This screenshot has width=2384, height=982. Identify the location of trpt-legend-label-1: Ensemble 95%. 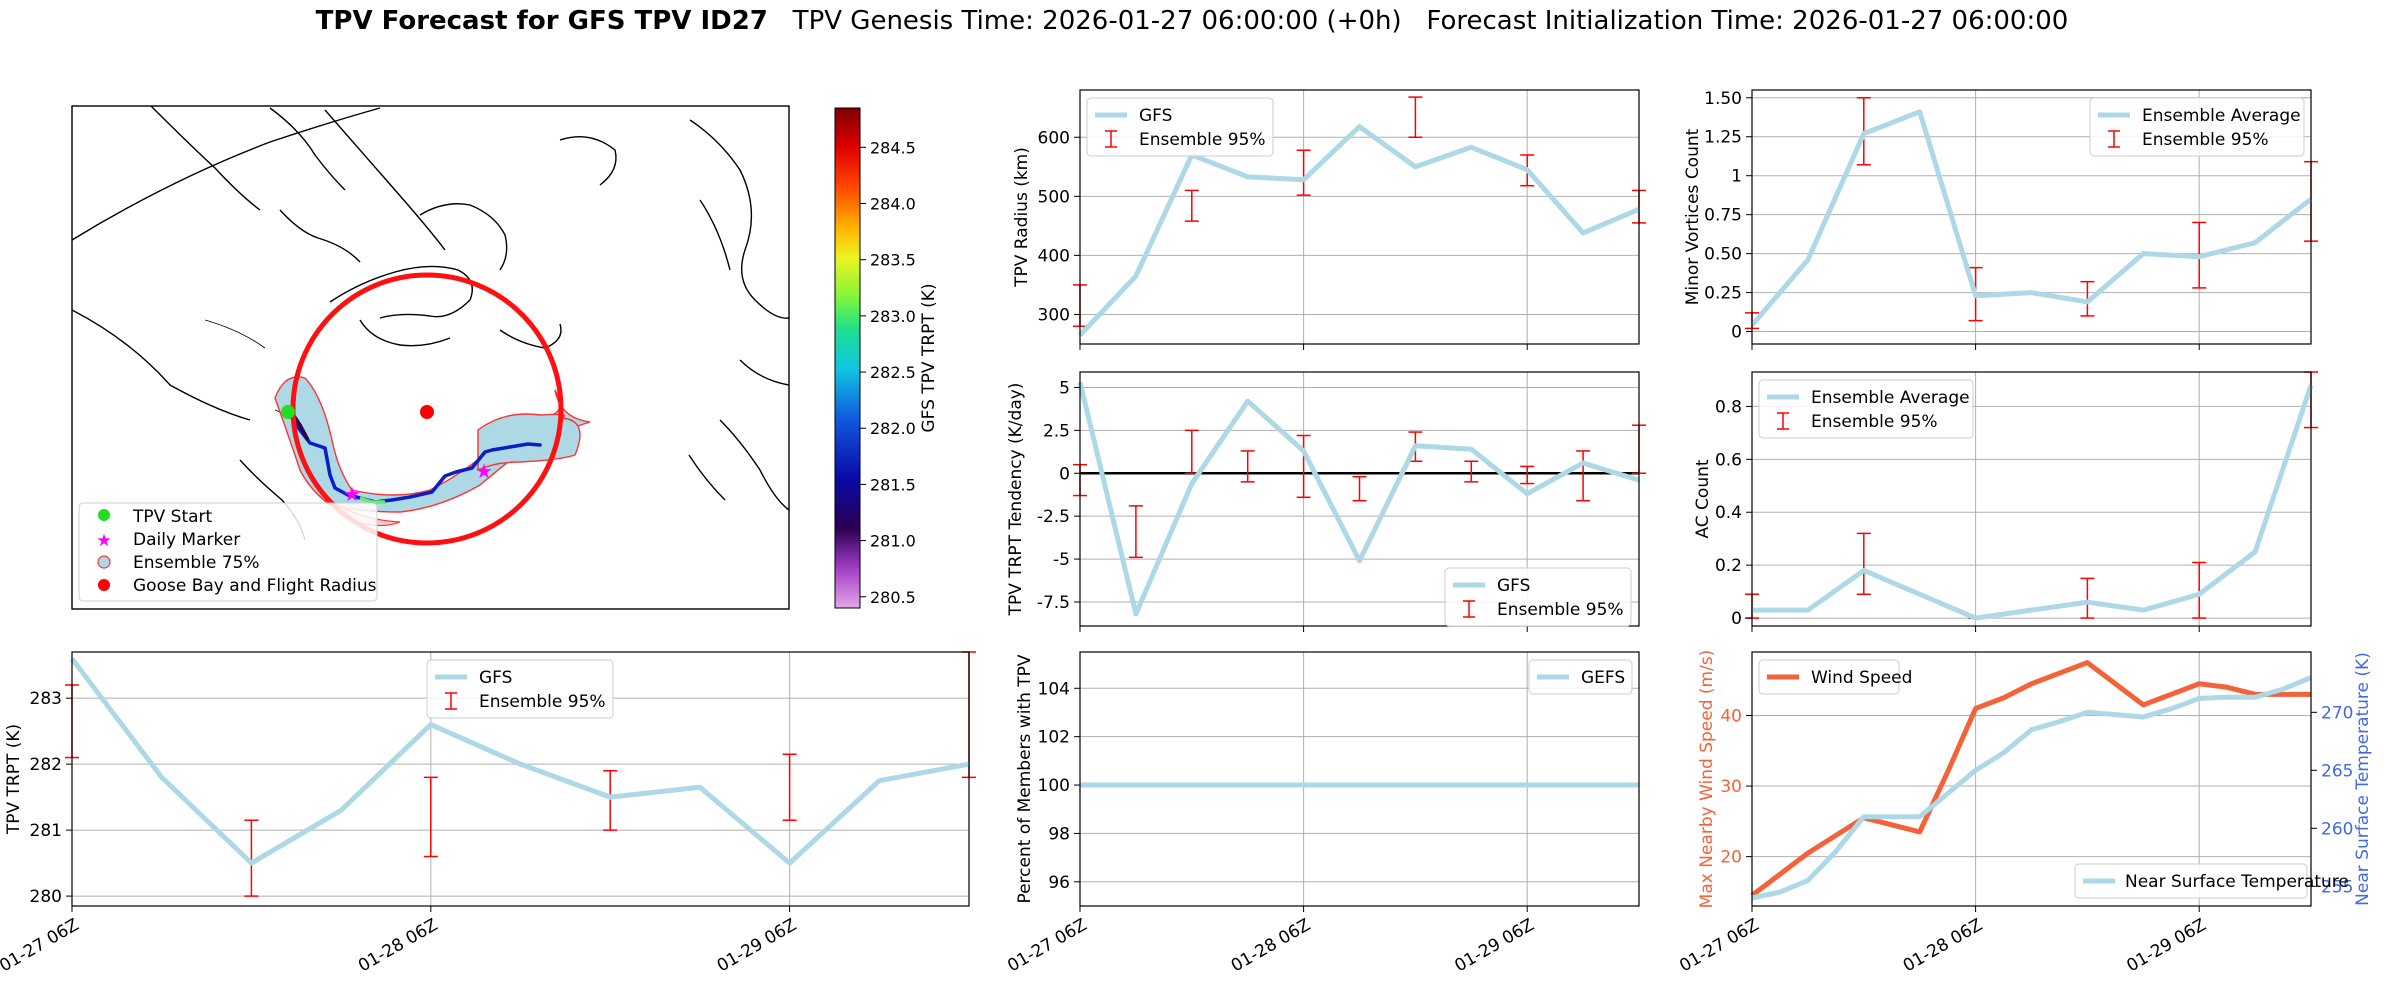
(542, 702).